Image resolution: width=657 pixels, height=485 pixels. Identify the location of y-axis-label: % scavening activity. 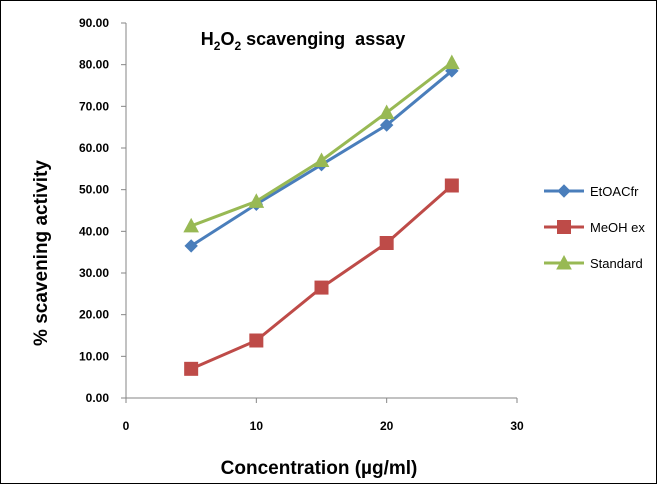
(41, 253).